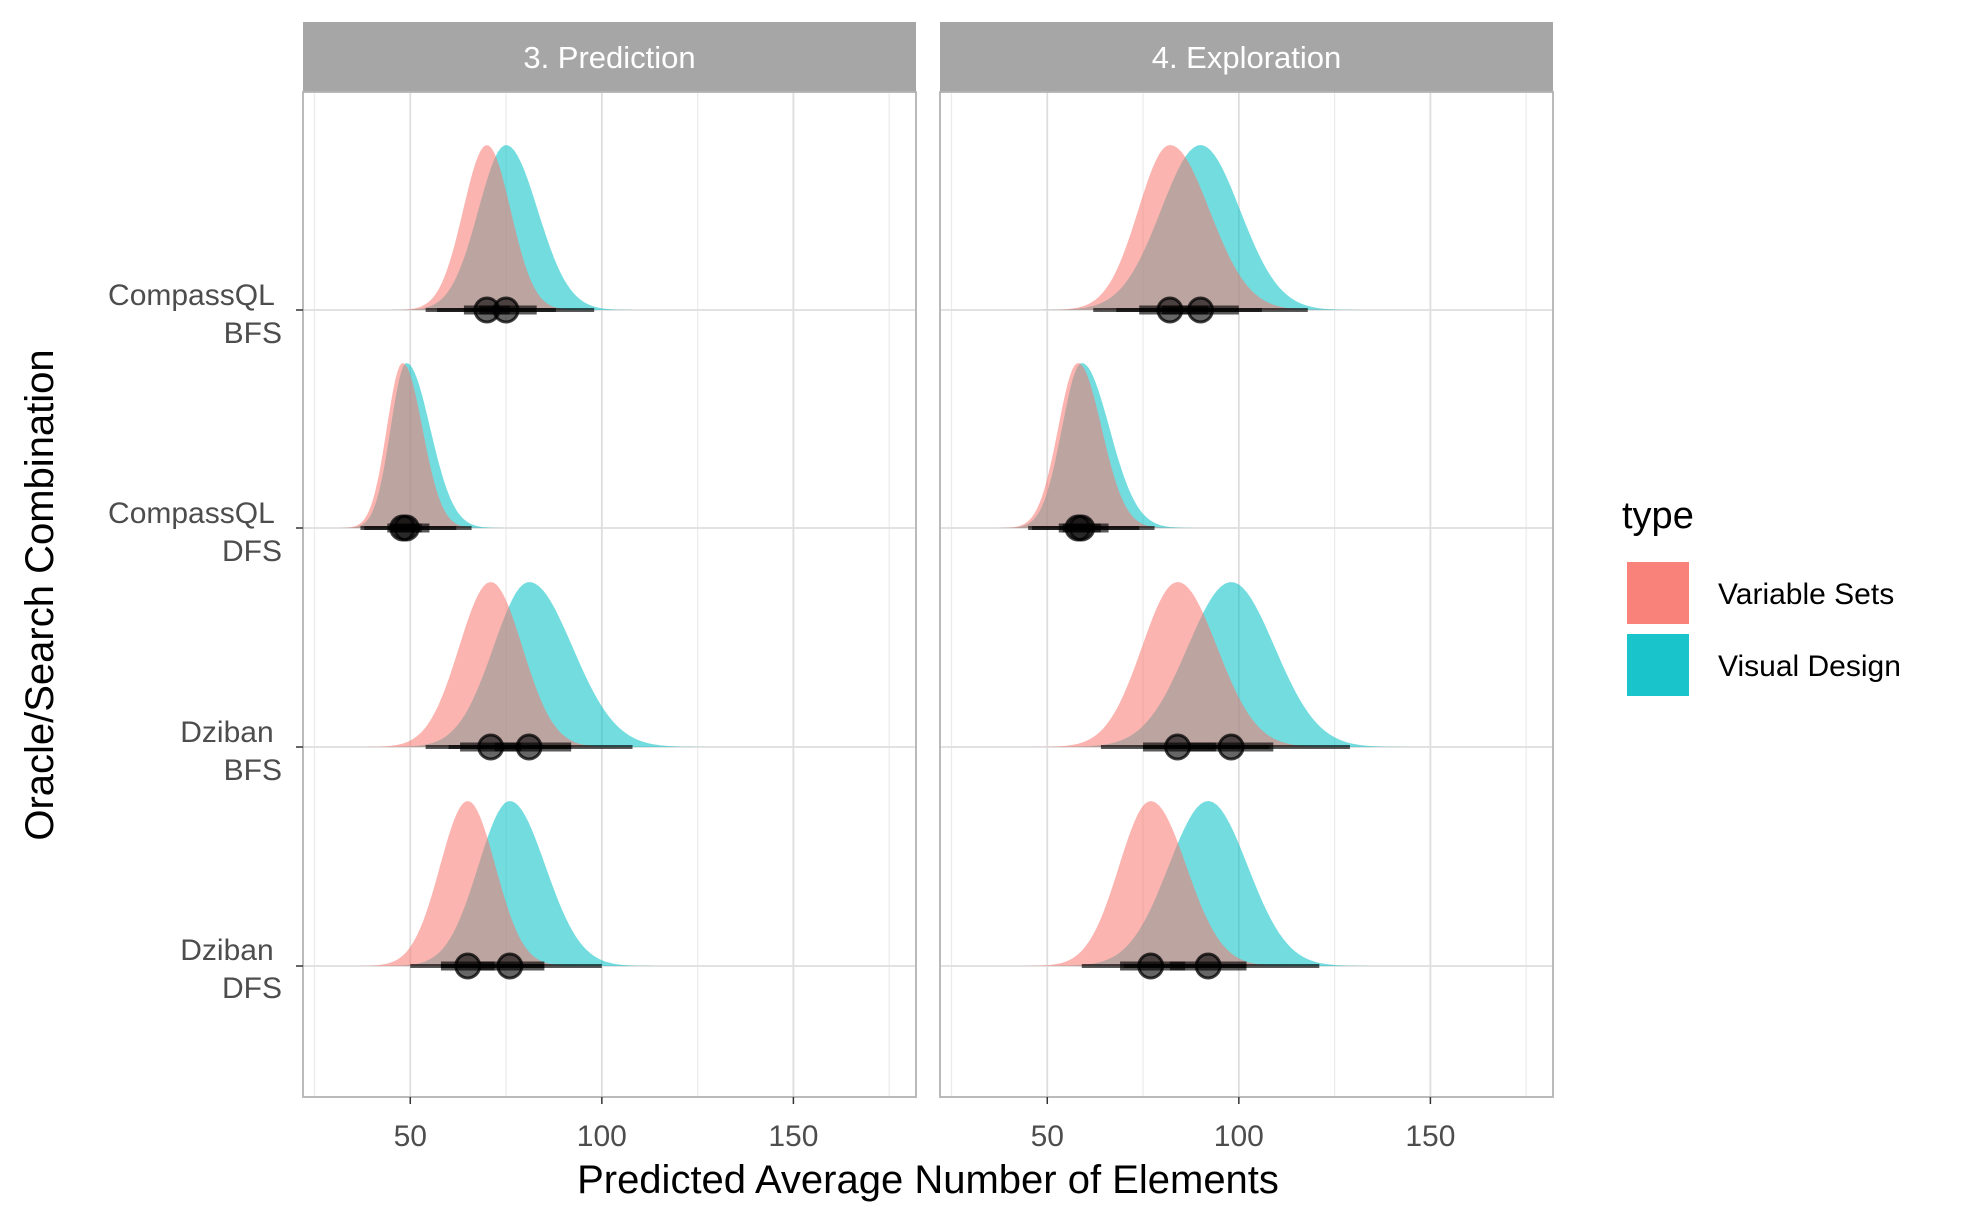 The image size is (1978, 1222). I want to click on strip-title-prediction: 3. Prediction, so click(609, 57).